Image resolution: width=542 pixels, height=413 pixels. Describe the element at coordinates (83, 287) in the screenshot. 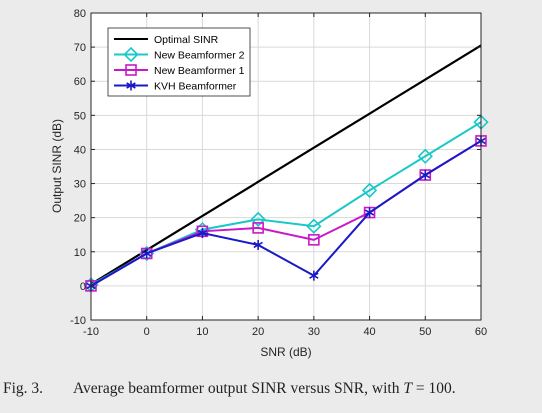

I see `y-tick-label: 0` at that location.